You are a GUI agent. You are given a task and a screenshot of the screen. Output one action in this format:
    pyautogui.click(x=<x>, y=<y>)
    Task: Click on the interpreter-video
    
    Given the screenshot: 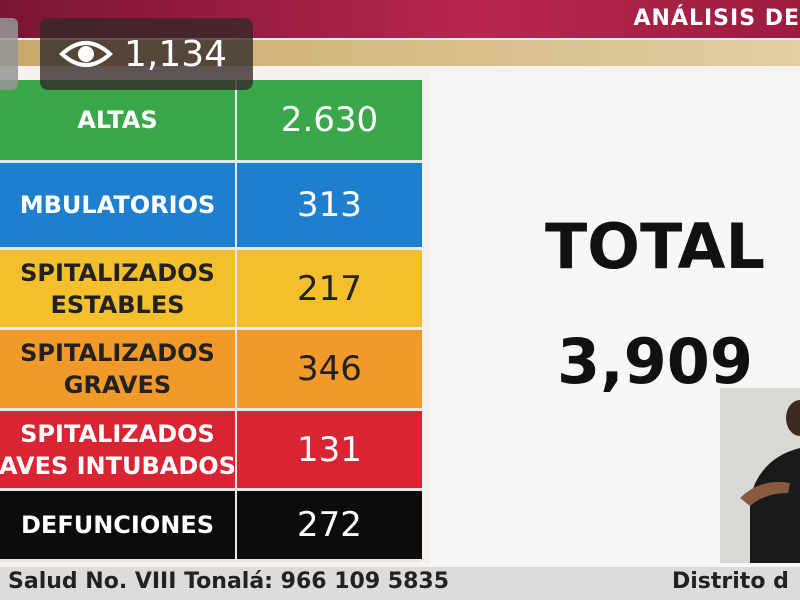 What is the action you would take?
    pyautogui.click(x=760, y=475)
    